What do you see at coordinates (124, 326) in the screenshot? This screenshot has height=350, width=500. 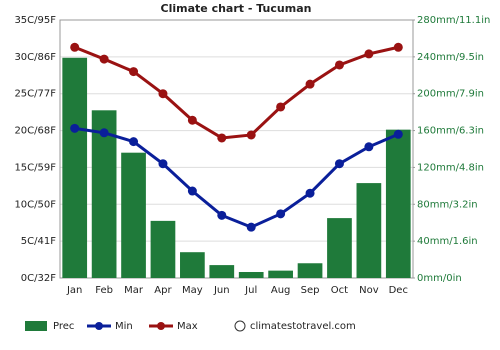 I see `legend-label: Min` at bounding box center [124, 326].